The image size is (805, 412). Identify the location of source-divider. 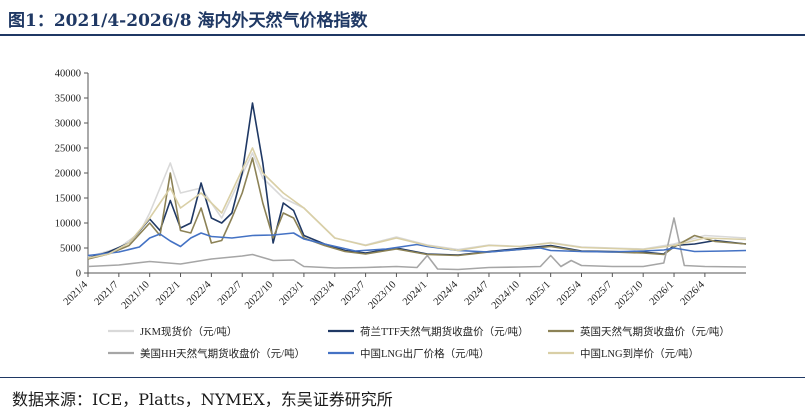
(402, 377).